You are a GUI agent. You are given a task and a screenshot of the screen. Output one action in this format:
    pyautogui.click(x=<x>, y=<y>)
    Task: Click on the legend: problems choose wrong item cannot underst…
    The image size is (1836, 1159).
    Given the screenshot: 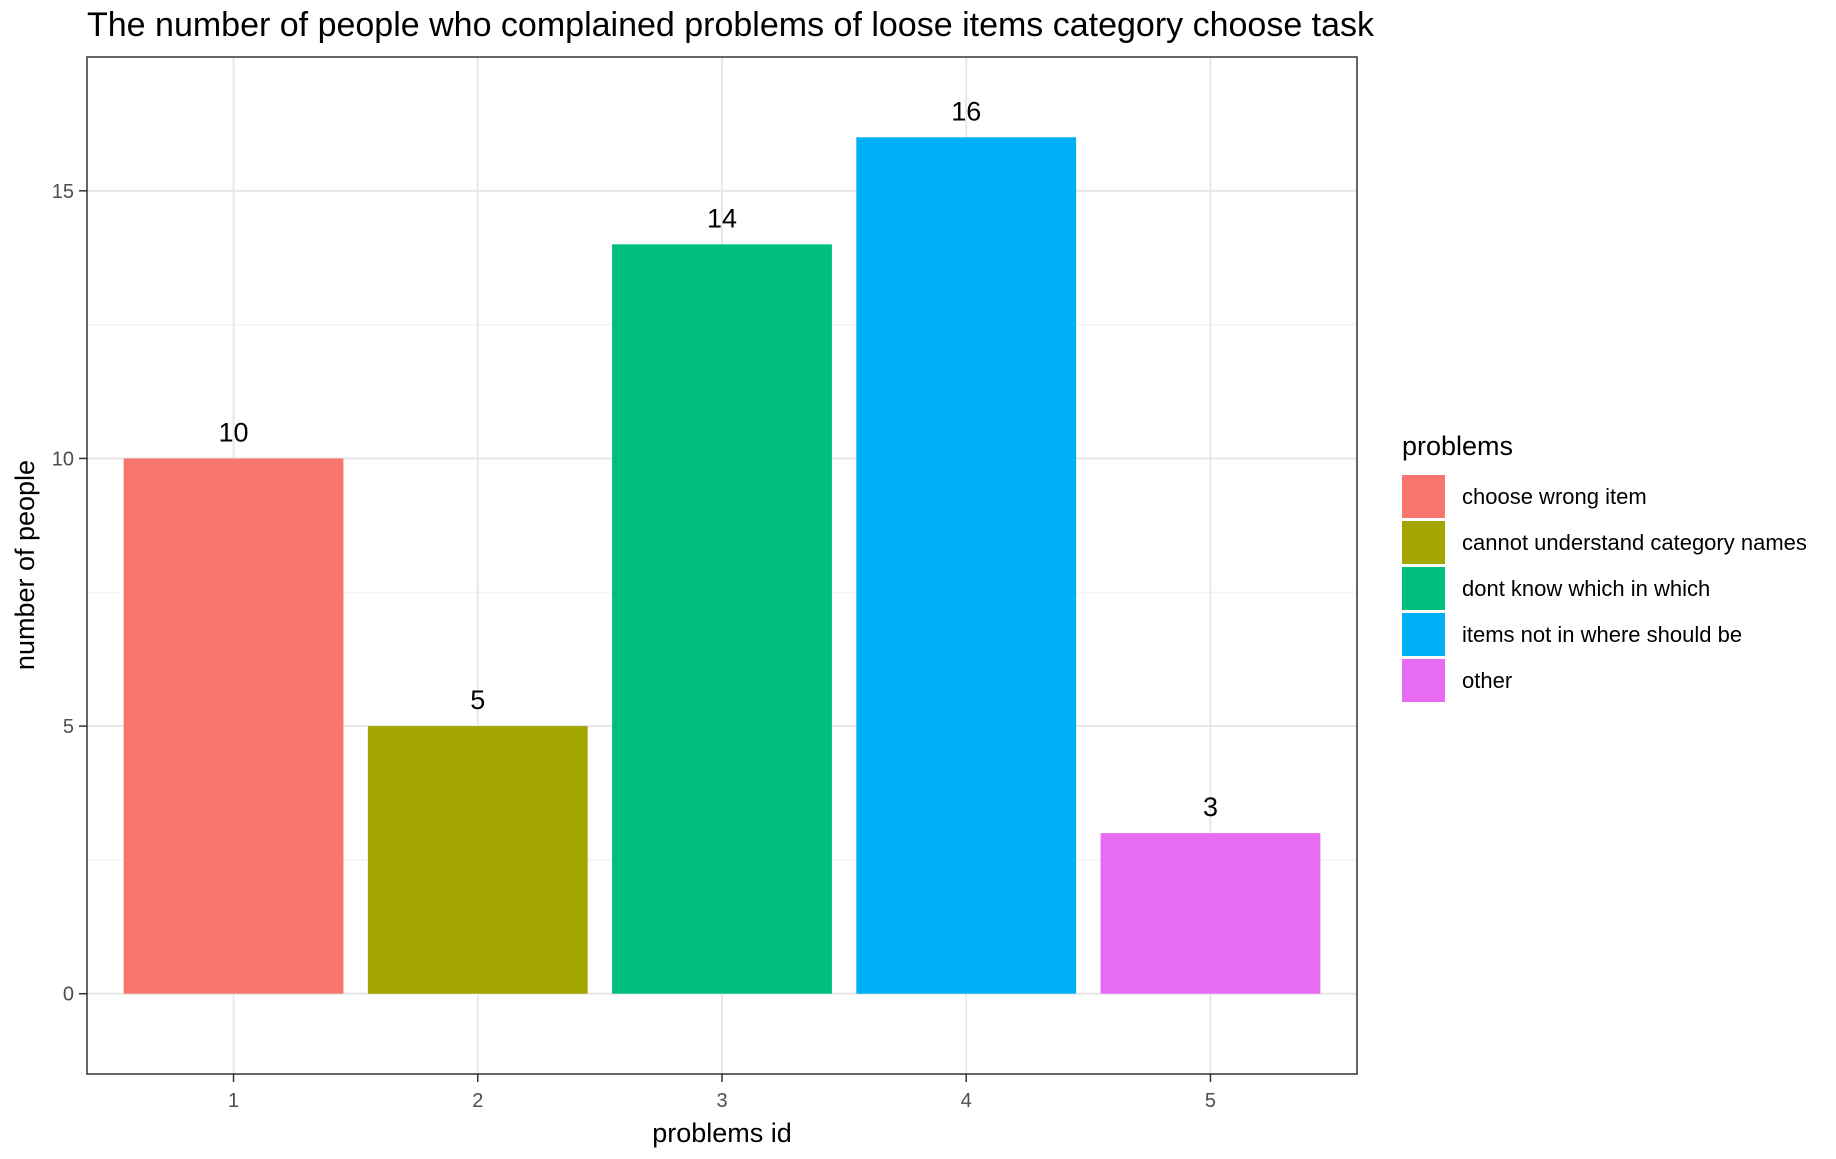 What is the action you would take?
    pyautogui.click(x=1604, y=566)
    